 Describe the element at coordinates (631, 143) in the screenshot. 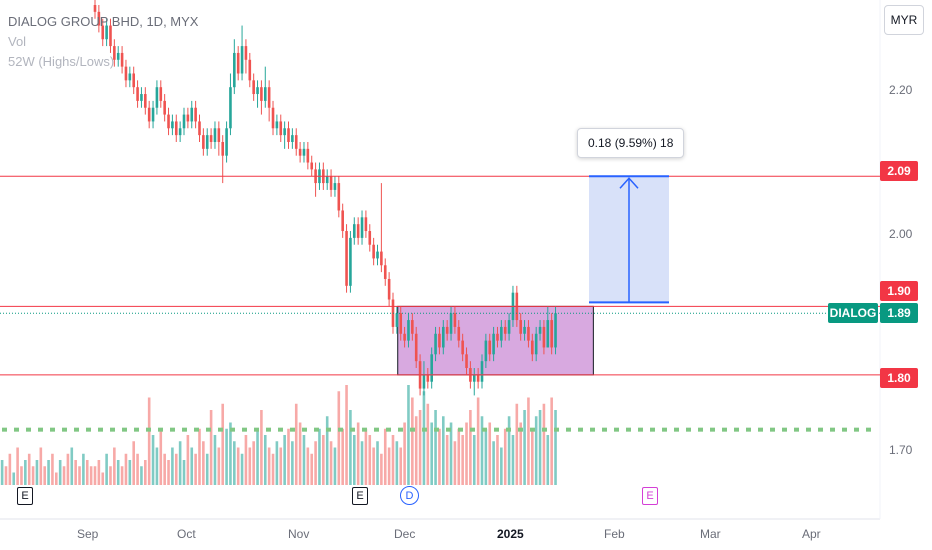

I see `measure-label: 0.18 (9.59%) 18` at that location.